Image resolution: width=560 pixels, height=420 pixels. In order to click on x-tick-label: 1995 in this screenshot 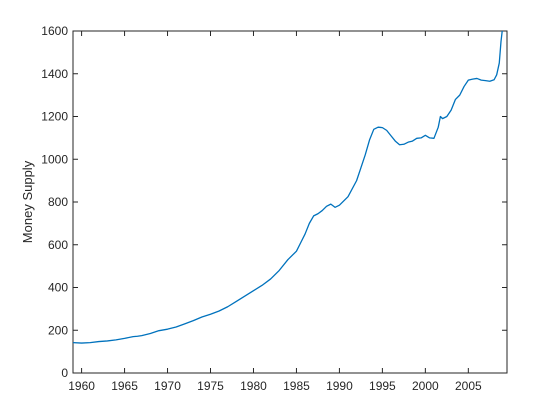, I will do `click(382, 386)`.